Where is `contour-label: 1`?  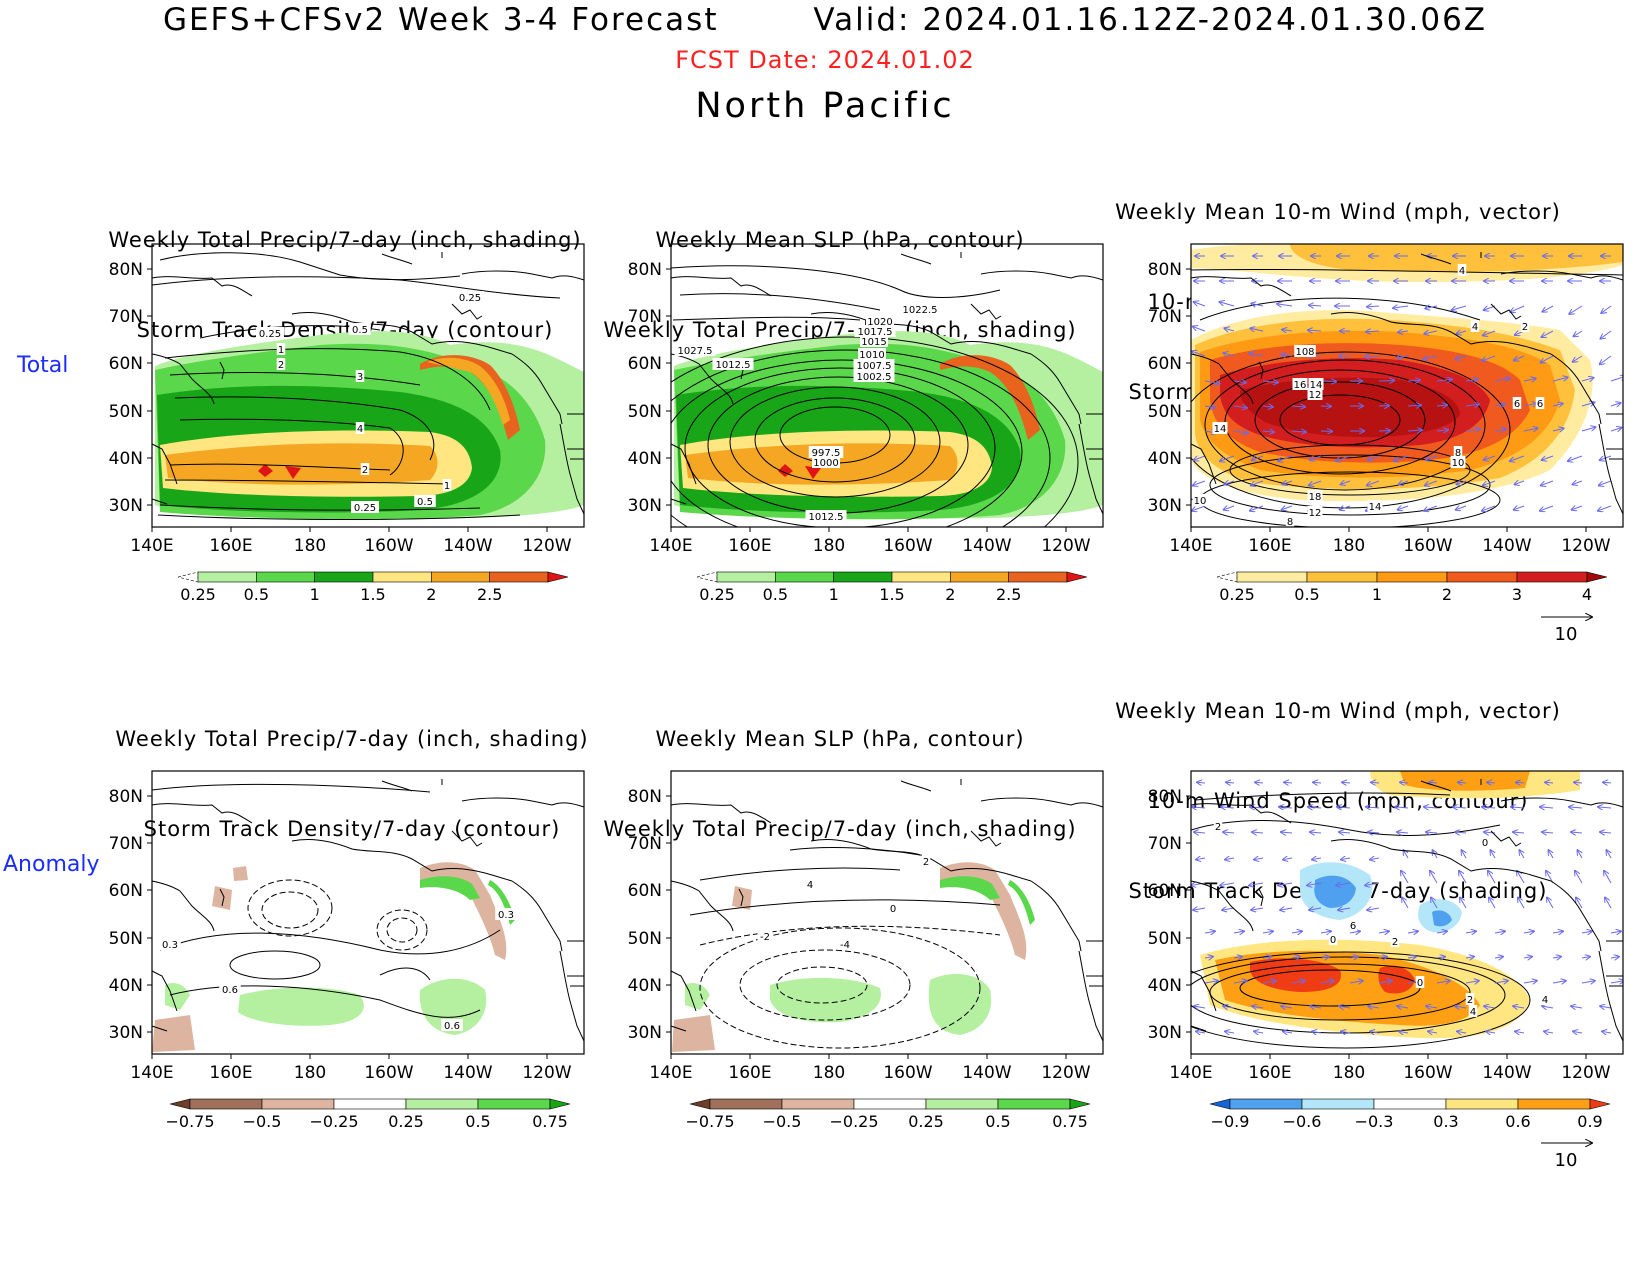 contour-label: 1 is located at coordinates (281, 350).